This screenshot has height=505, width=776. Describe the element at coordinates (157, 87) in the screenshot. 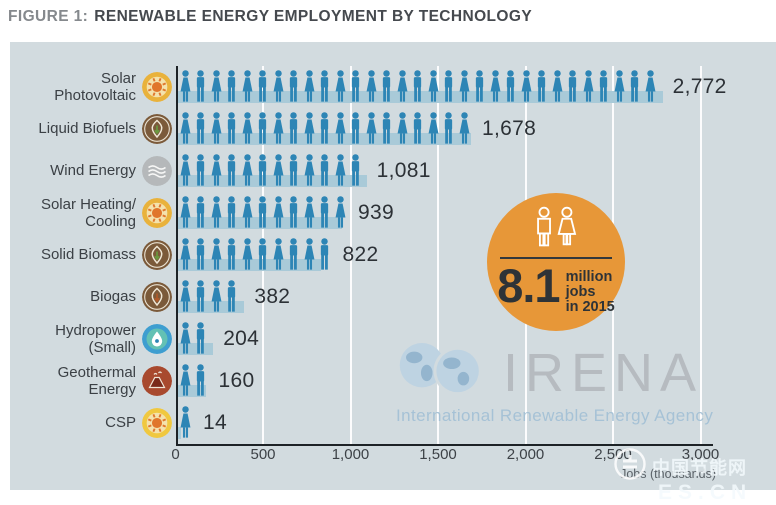

I see `category-icon-solar-pv` at that location.